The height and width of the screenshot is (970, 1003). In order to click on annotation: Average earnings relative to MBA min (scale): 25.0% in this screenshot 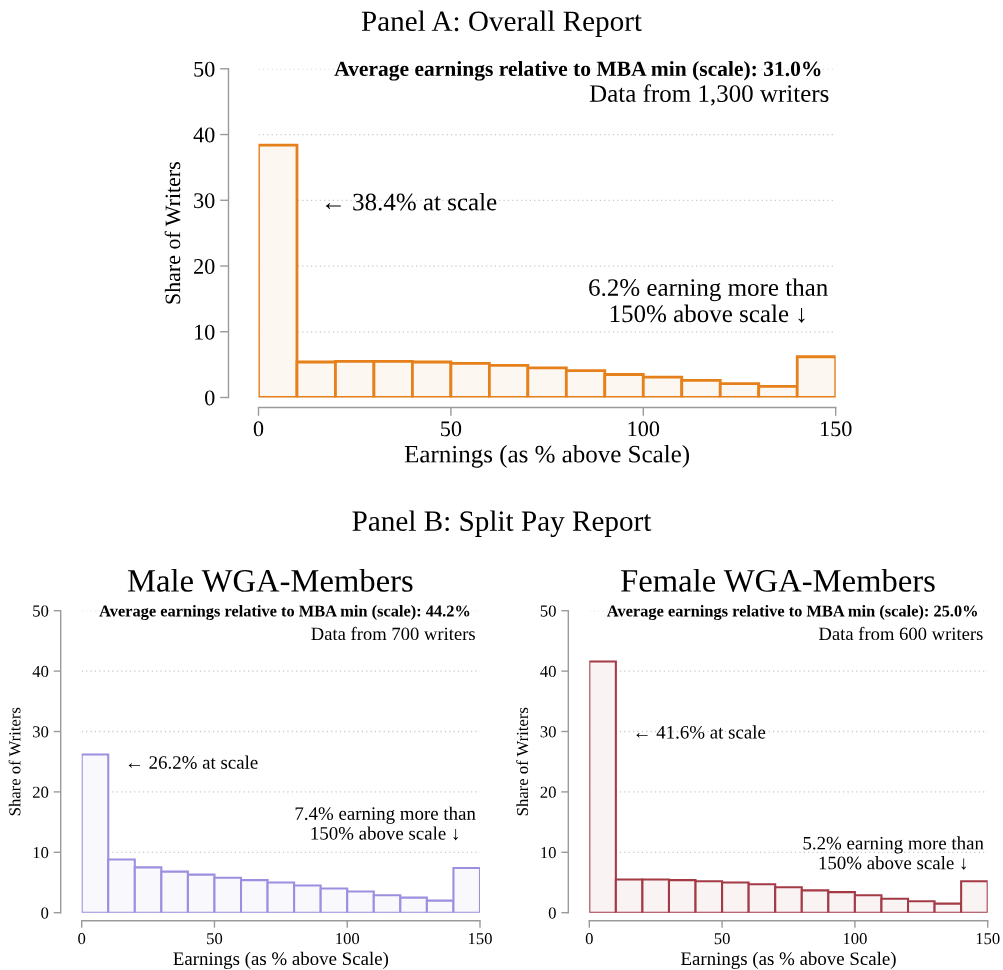, I will do `click(791, 613)`.